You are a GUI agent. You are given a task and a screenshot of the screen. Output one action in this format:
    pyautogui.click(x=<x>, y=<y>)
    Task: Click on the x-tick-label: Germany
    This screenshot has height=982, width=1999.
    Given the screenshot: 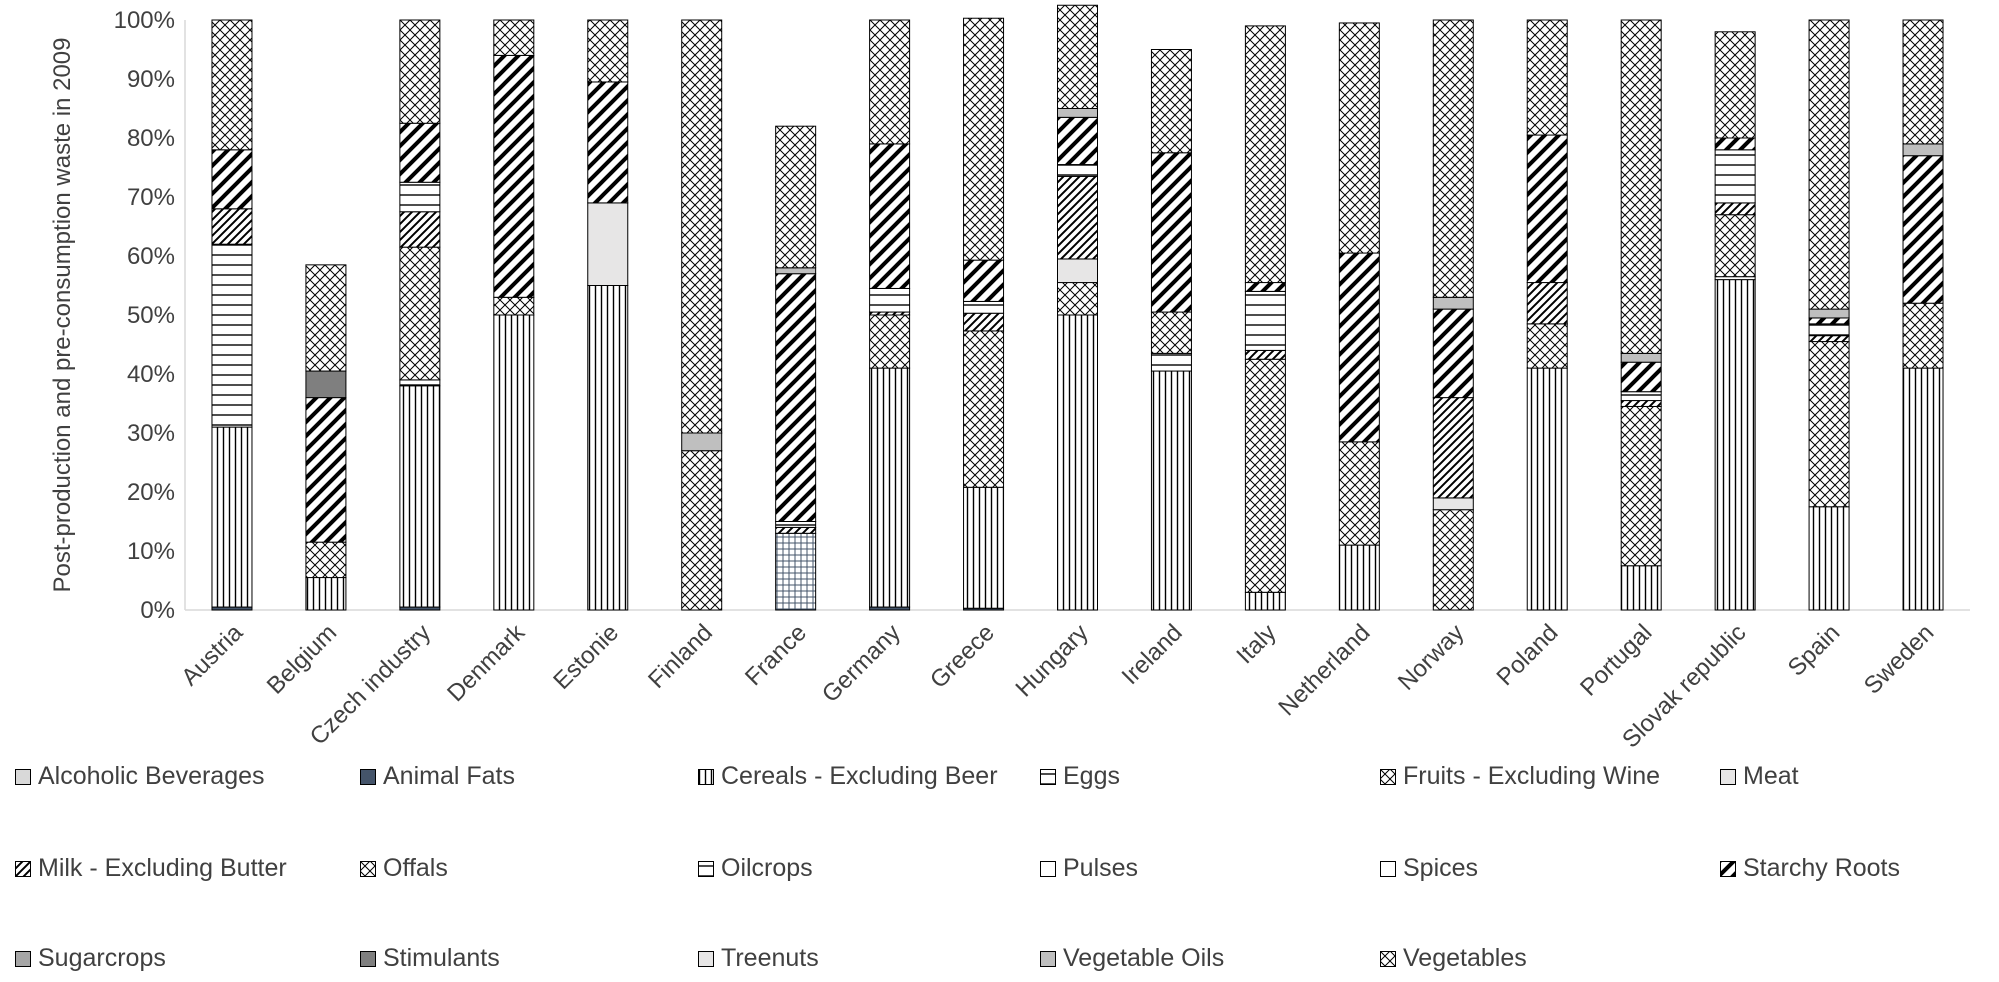 What is the action you would take?
    pyautogui.click(x=861, y=663)
    